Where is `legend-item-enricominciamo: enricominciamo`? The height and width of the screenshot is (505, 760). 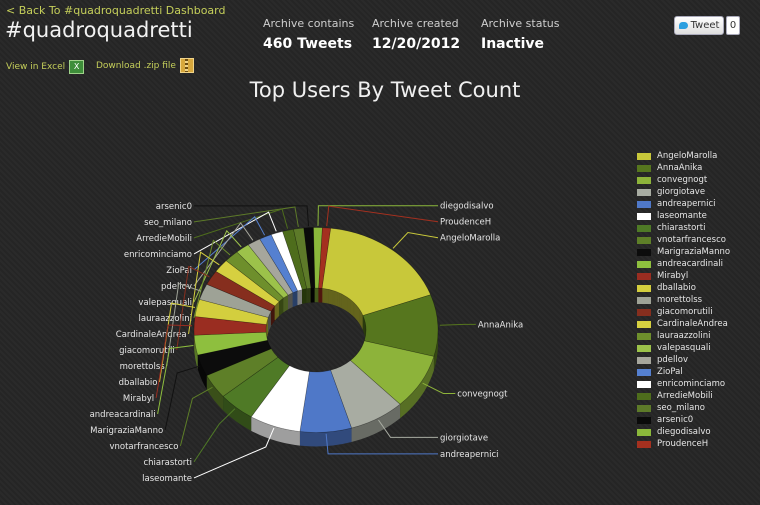
legend-item-enricominciamo: enricominciamo is located at coordinates (683, 384).